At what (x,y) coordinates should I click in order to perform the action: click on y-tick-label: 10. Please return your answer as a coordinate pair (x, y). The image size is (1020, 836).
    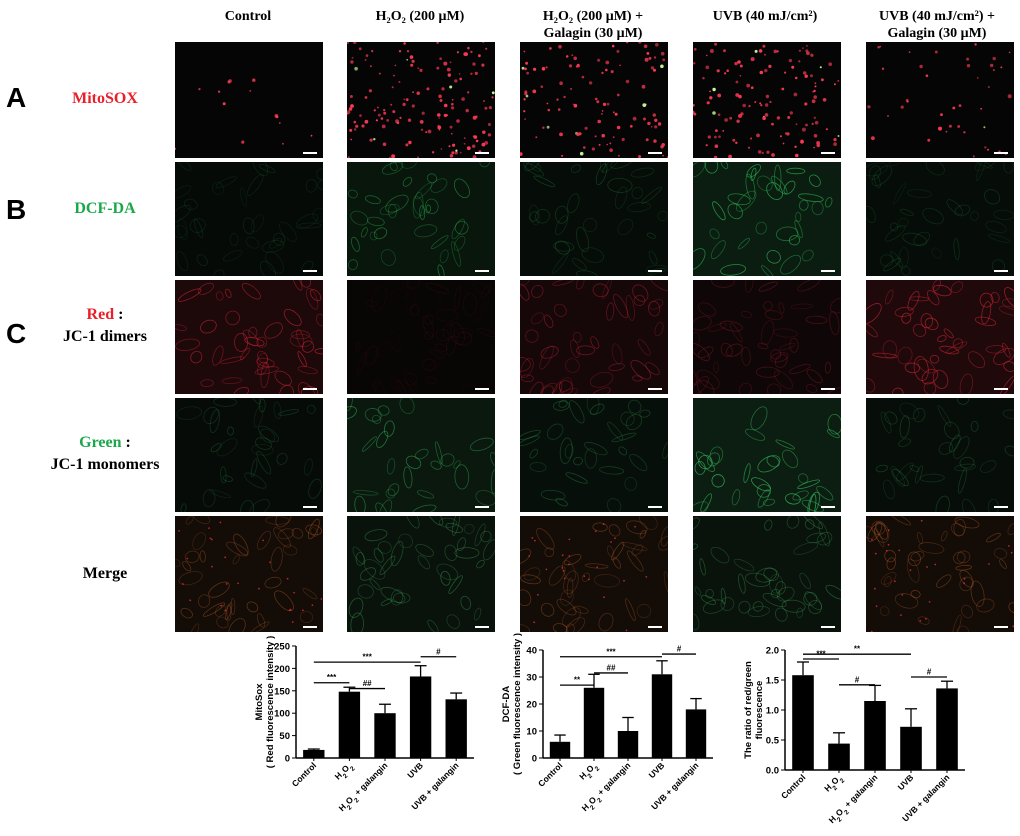
    Looking at the image, I should click on (531, 732).